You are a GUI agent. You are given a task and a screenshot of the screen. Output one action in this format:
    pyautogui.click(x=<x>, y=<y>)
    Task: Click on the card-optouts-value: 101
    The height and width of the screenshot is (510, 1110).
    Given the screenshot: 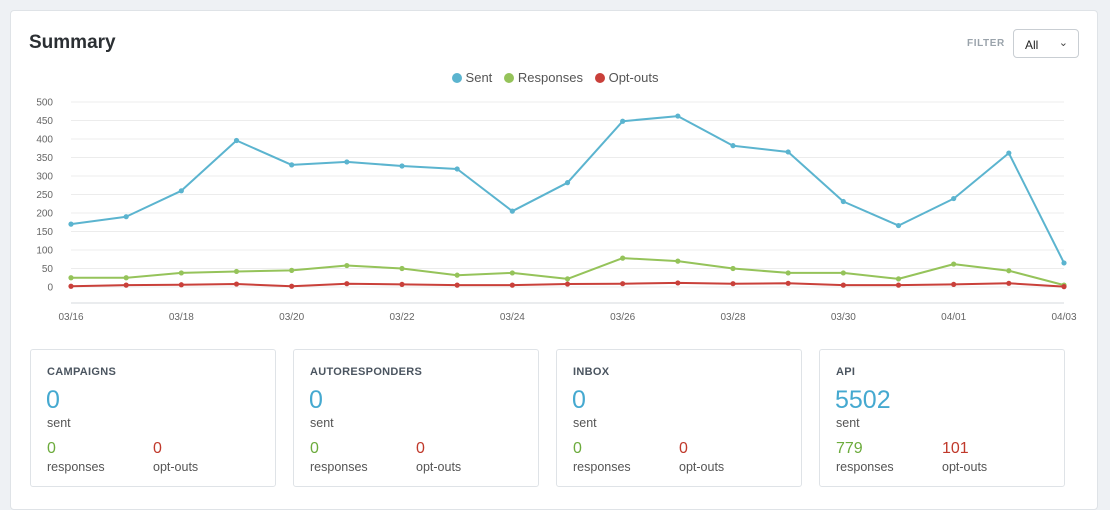 What is the action you would take?
    pyautogui.click(x=955, y=448)
    